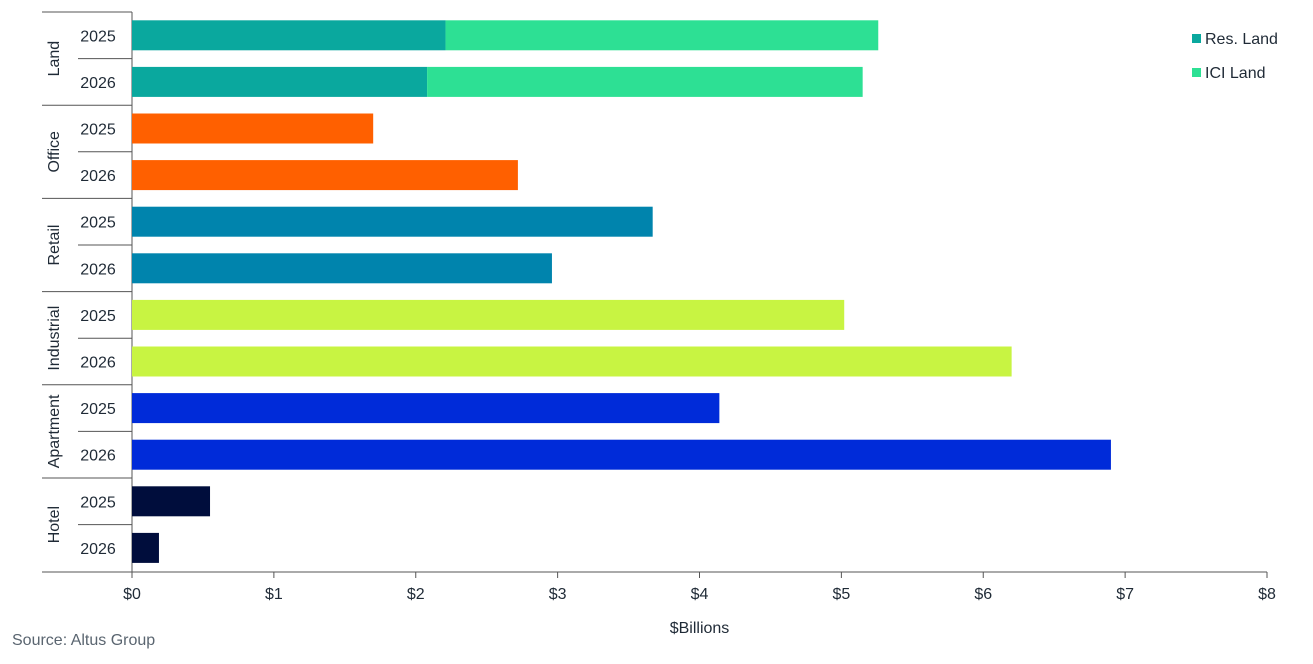 The width and height of the screenshot is (1313, 664). Describe the element at coordinates (1241, 39) in the screenshot. I see `legend-label: Res. Land` at that location.